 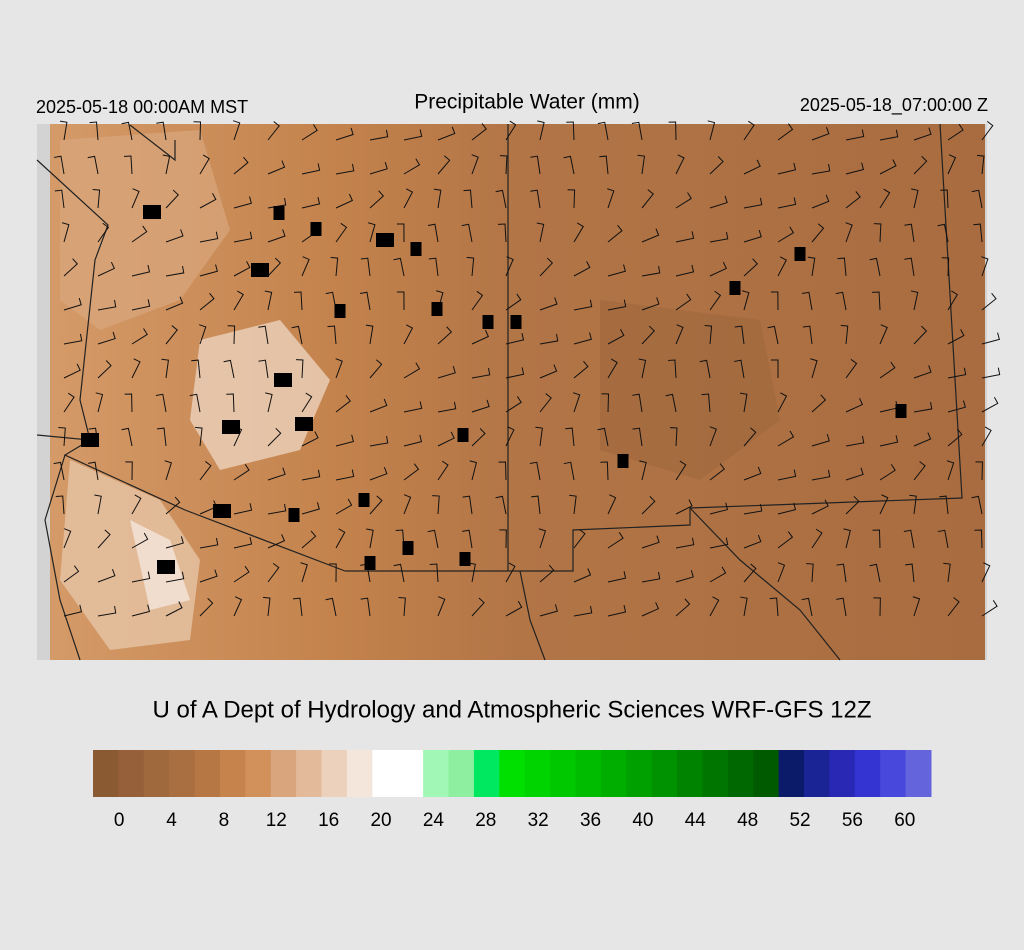 I want to click on station: 15, so click(x=283, y=379).